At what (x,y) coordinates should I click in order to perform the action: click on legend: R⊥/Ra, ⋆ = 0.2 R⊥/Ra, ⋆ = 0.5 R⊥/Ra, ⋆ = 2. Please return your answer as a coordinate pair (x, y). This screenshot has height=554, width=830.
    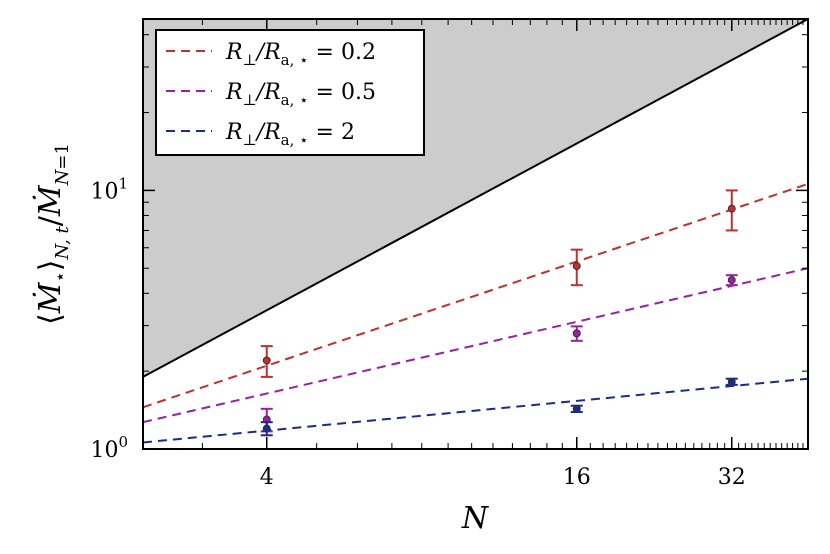
    Looking at the image, I should click on (290, 92).